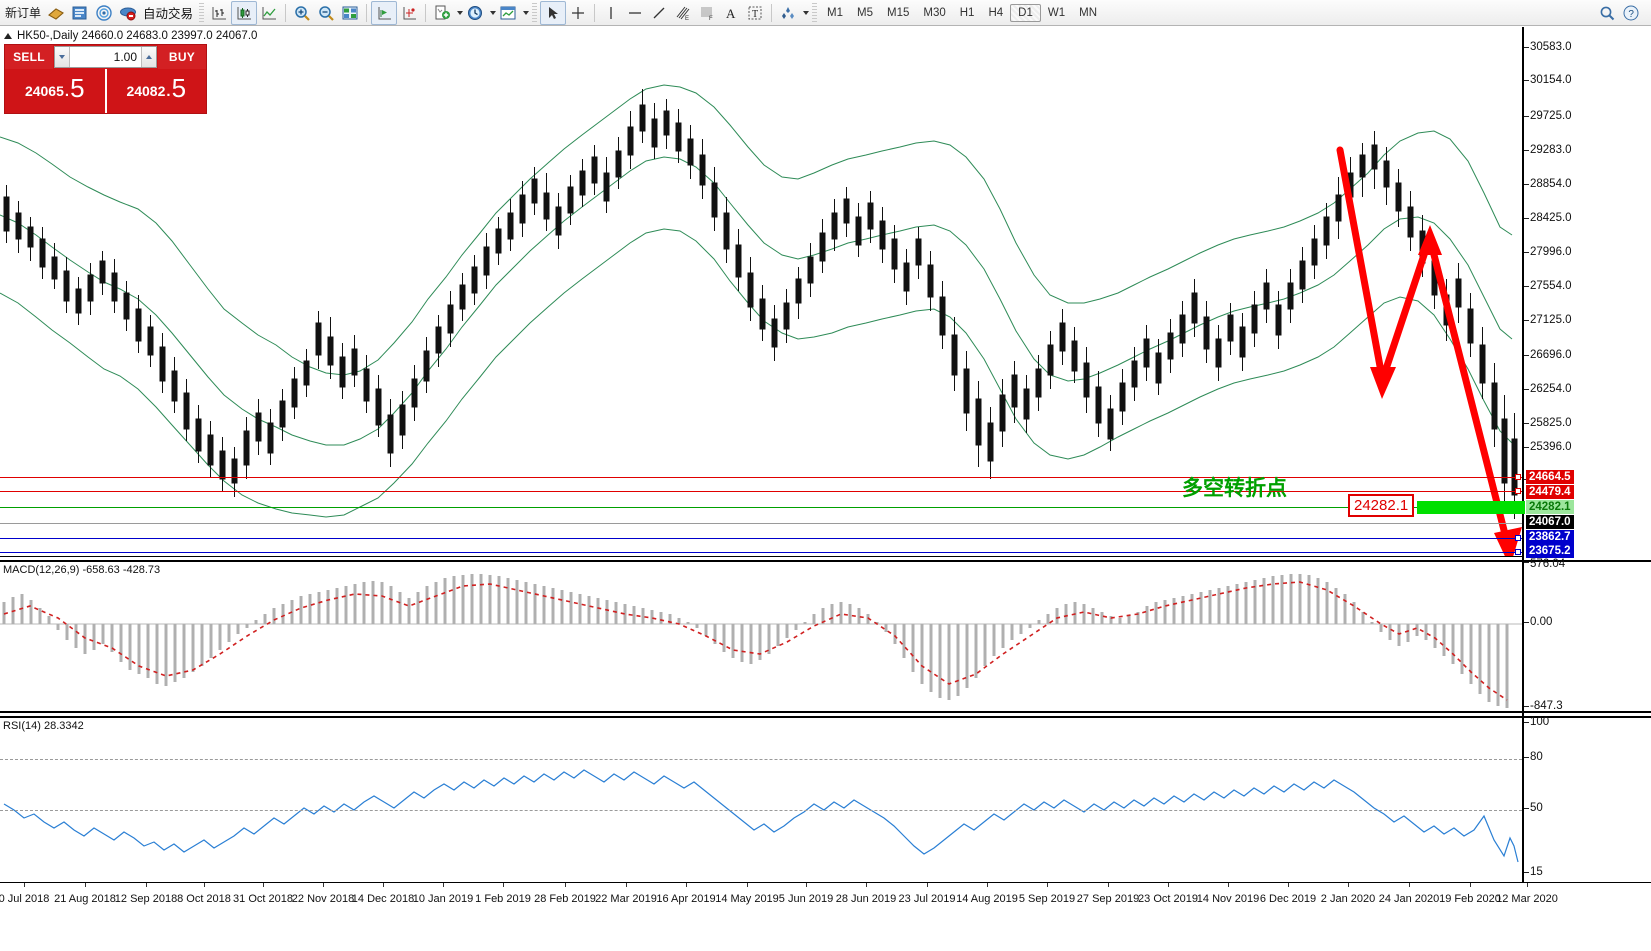 The height and width of the screenshot is (951, 1651). I want to click on buy-price-button: 24082 . 5, so click(157, 91).